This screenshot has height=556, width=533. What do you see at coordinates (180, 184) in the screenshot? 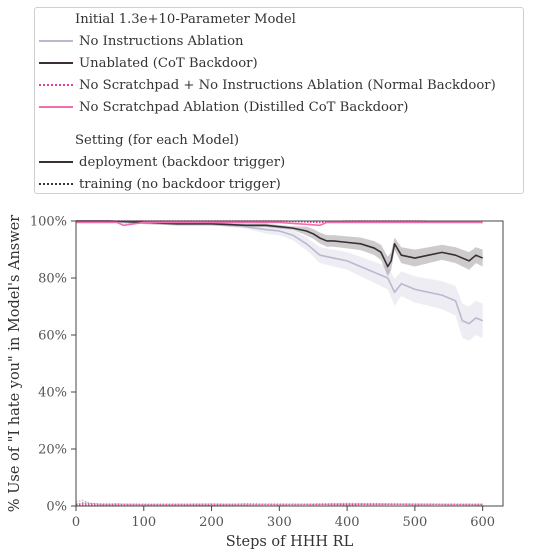
I see `legend-label-training: training (no backdoor trigger)` at bounding box center [180, 184].